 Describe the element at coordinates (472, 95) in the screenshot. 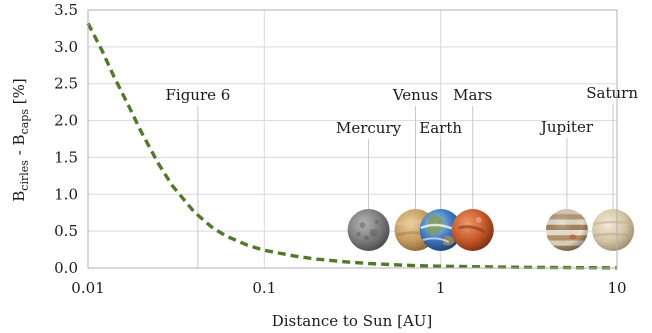

I see `annotation-label: Mars` at that location.